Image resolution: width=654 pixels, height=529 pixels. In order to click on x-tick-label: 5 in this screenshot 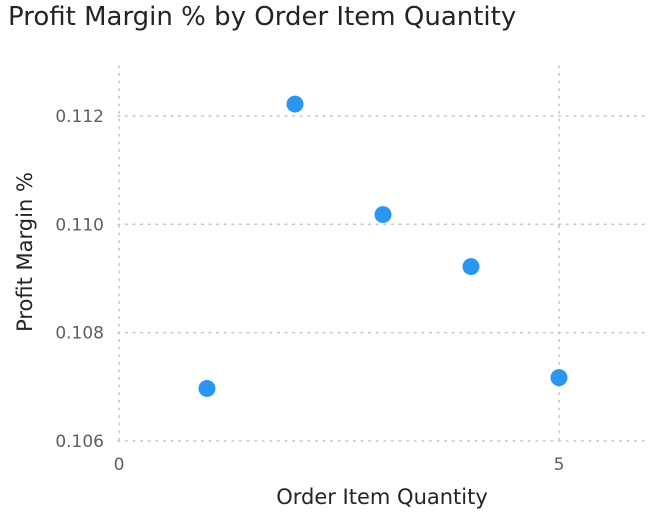, I will do `click(559, 465)`.